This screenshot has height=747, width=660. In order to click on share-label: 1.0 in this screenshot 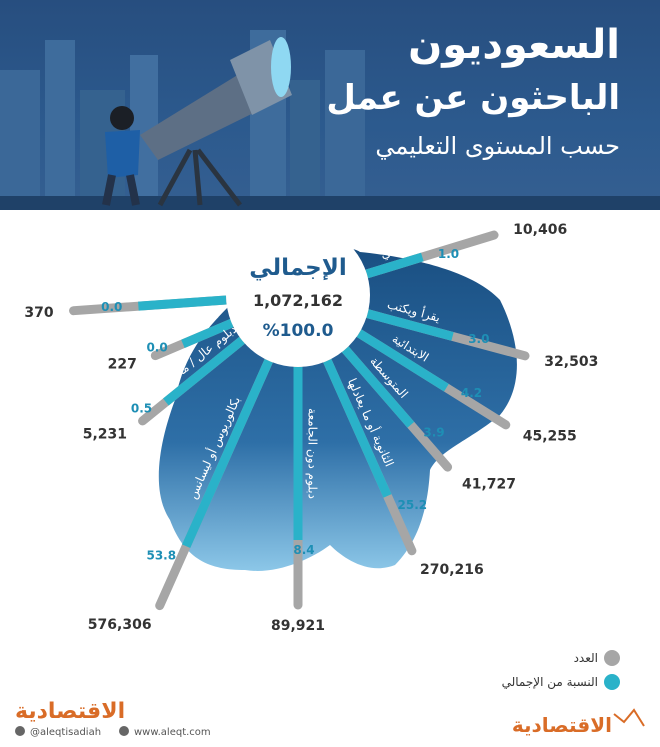, I will do `click(448, 254)`.